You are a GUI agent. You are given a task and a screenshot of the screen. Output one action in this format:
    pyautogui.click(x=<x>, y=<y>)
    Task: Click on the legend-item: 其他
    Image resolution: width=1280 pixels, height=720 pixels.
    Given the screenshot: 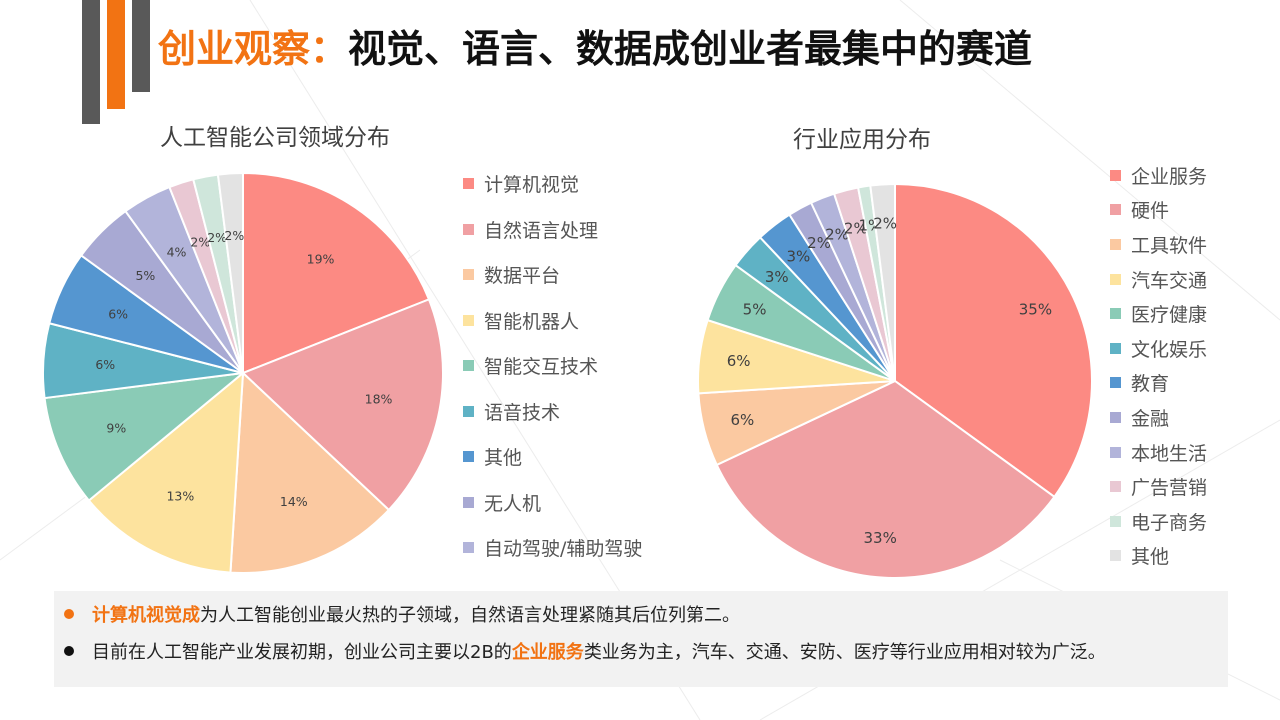 What is the action you would take?
    pyautogui.click(x=552, y=457)
    